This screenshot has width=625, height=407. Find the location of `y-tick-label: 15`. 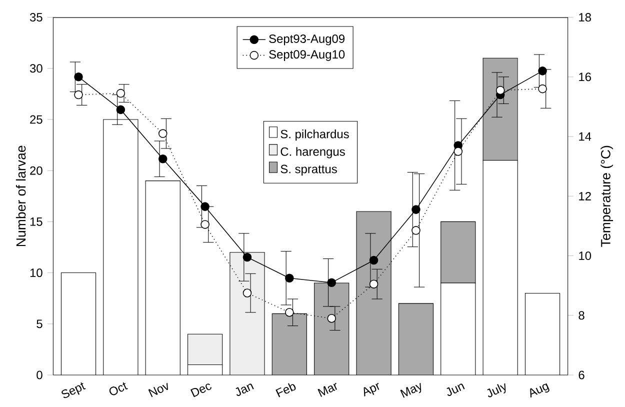

y-tick-label: 15 is located at coordinates (36, 221).